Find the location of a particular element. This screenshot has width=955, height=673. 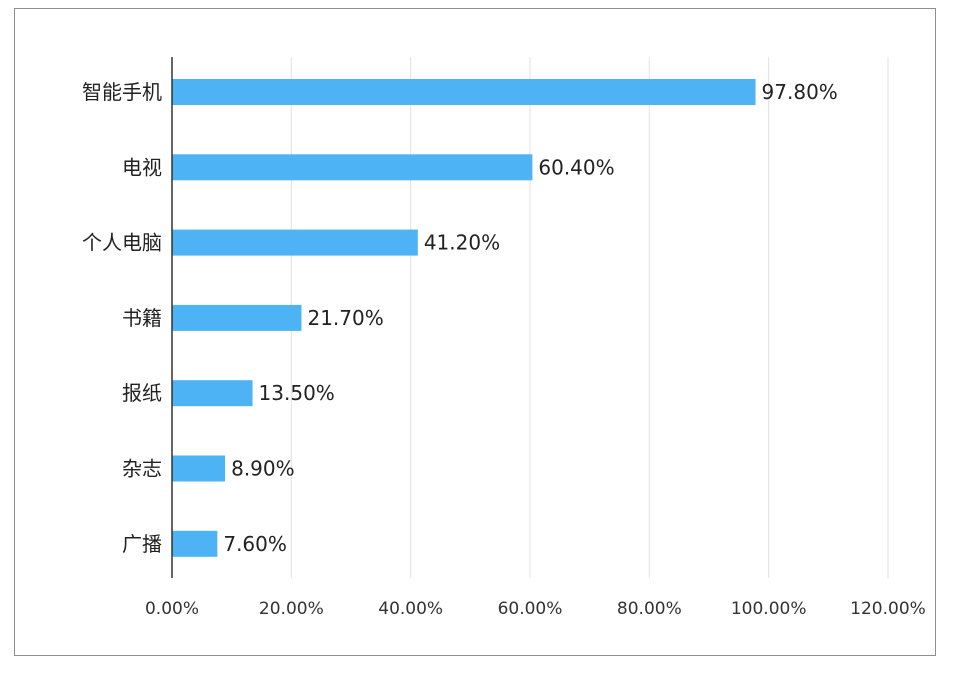

data-label: 41.20% is located at coordinates (462, 243).